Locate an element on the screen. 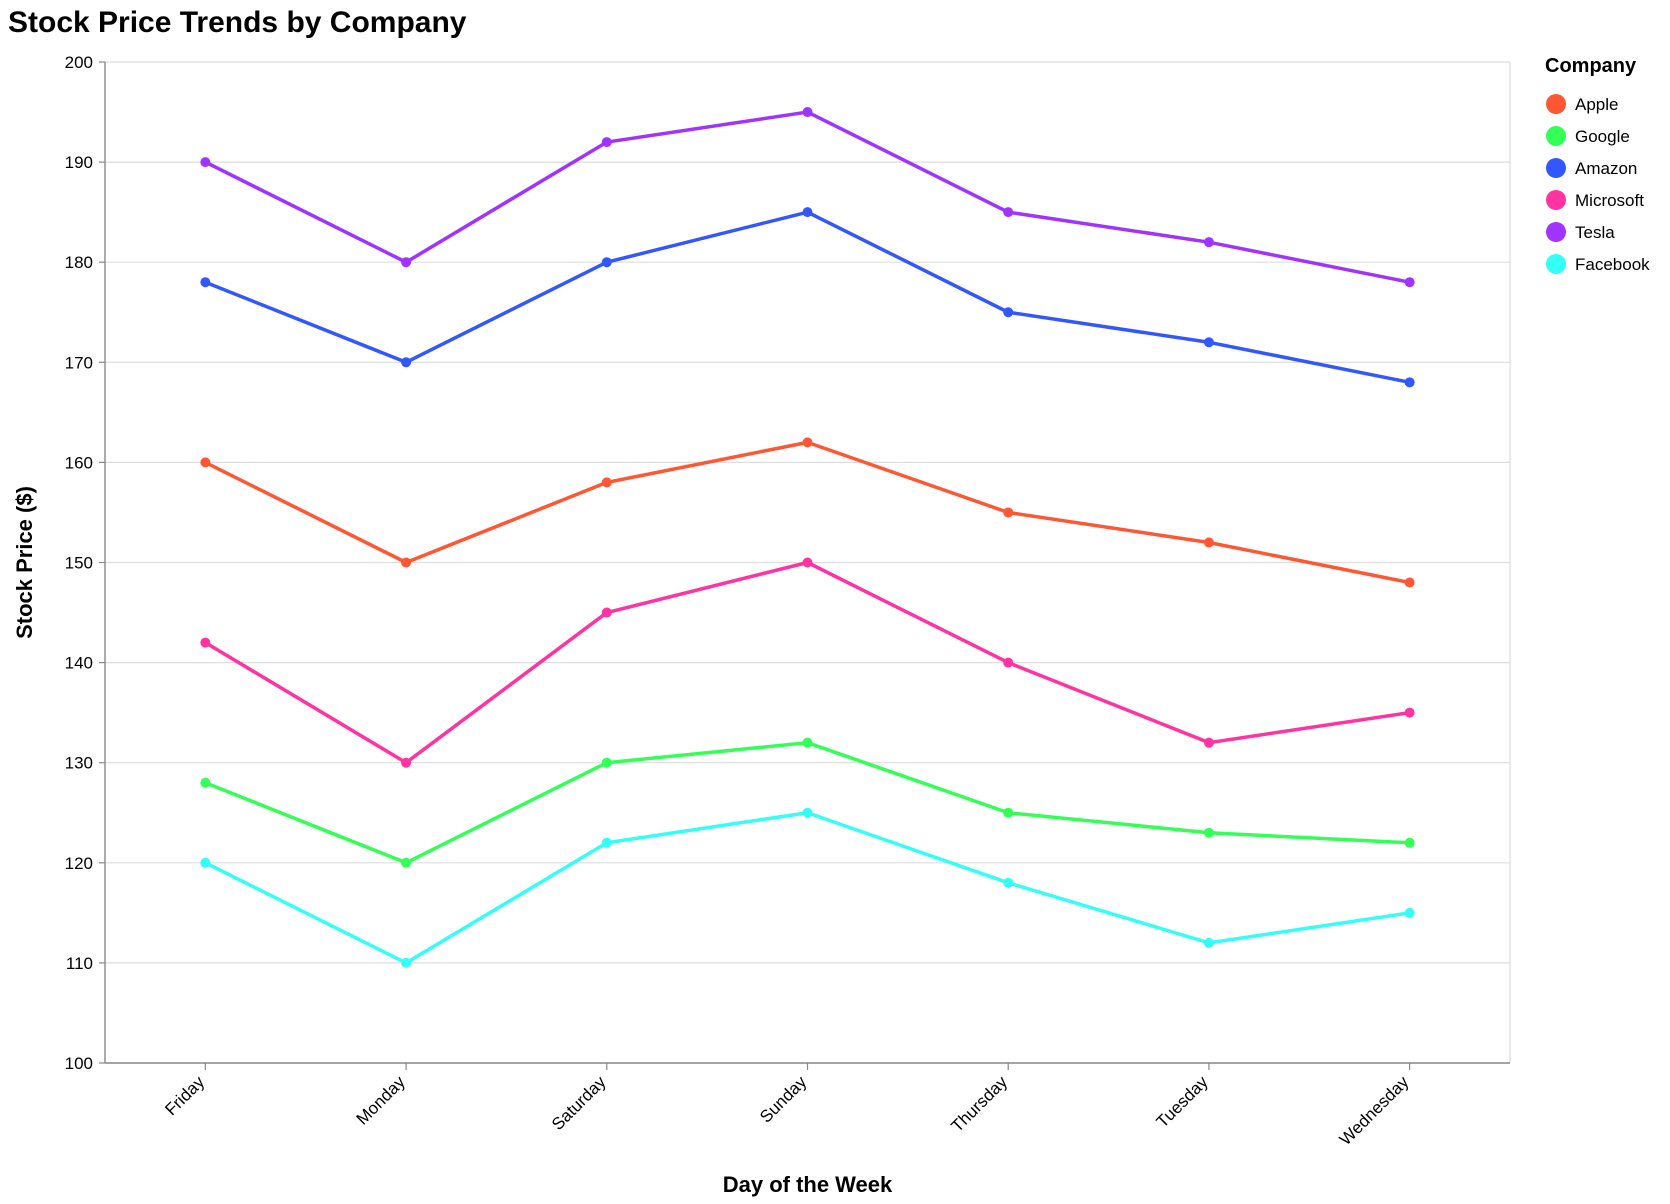 Image resolution: width=1670 pixels, height=1204 pixels. y-tick-label: 140 is located at coordinates (79, 663).